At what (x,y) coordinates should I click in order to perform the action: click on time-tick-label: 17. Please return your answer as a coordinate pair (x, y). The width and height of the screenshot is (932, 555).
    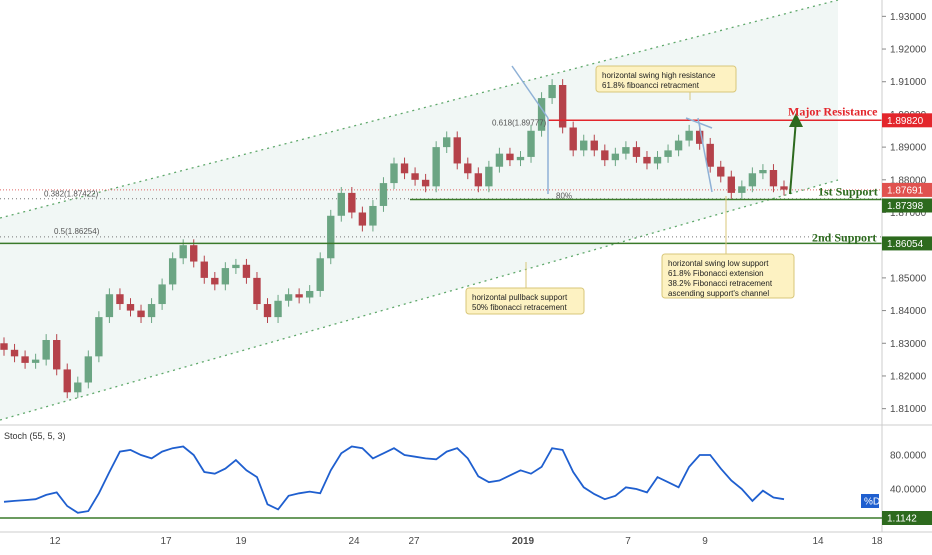
    Looking at the image, I should click on (166, 541).